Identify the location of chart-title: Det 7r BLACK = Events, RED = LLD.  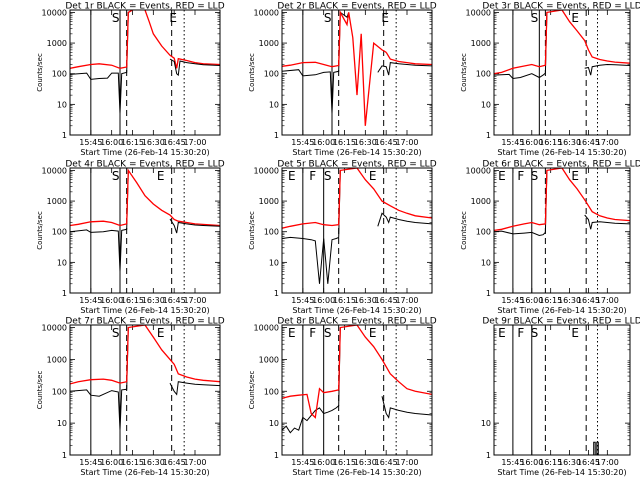
(144, 322).